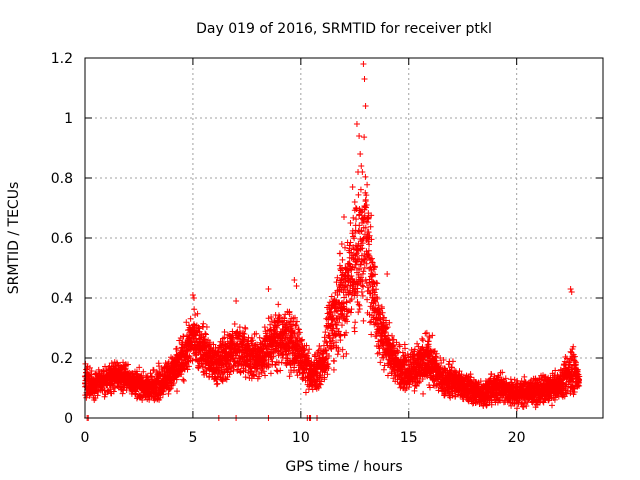 This screenshot has width=640, height=480. Describe the element at coordinates (192, 438) in the screenshot. I see `x-tick-label: 5` at that location.